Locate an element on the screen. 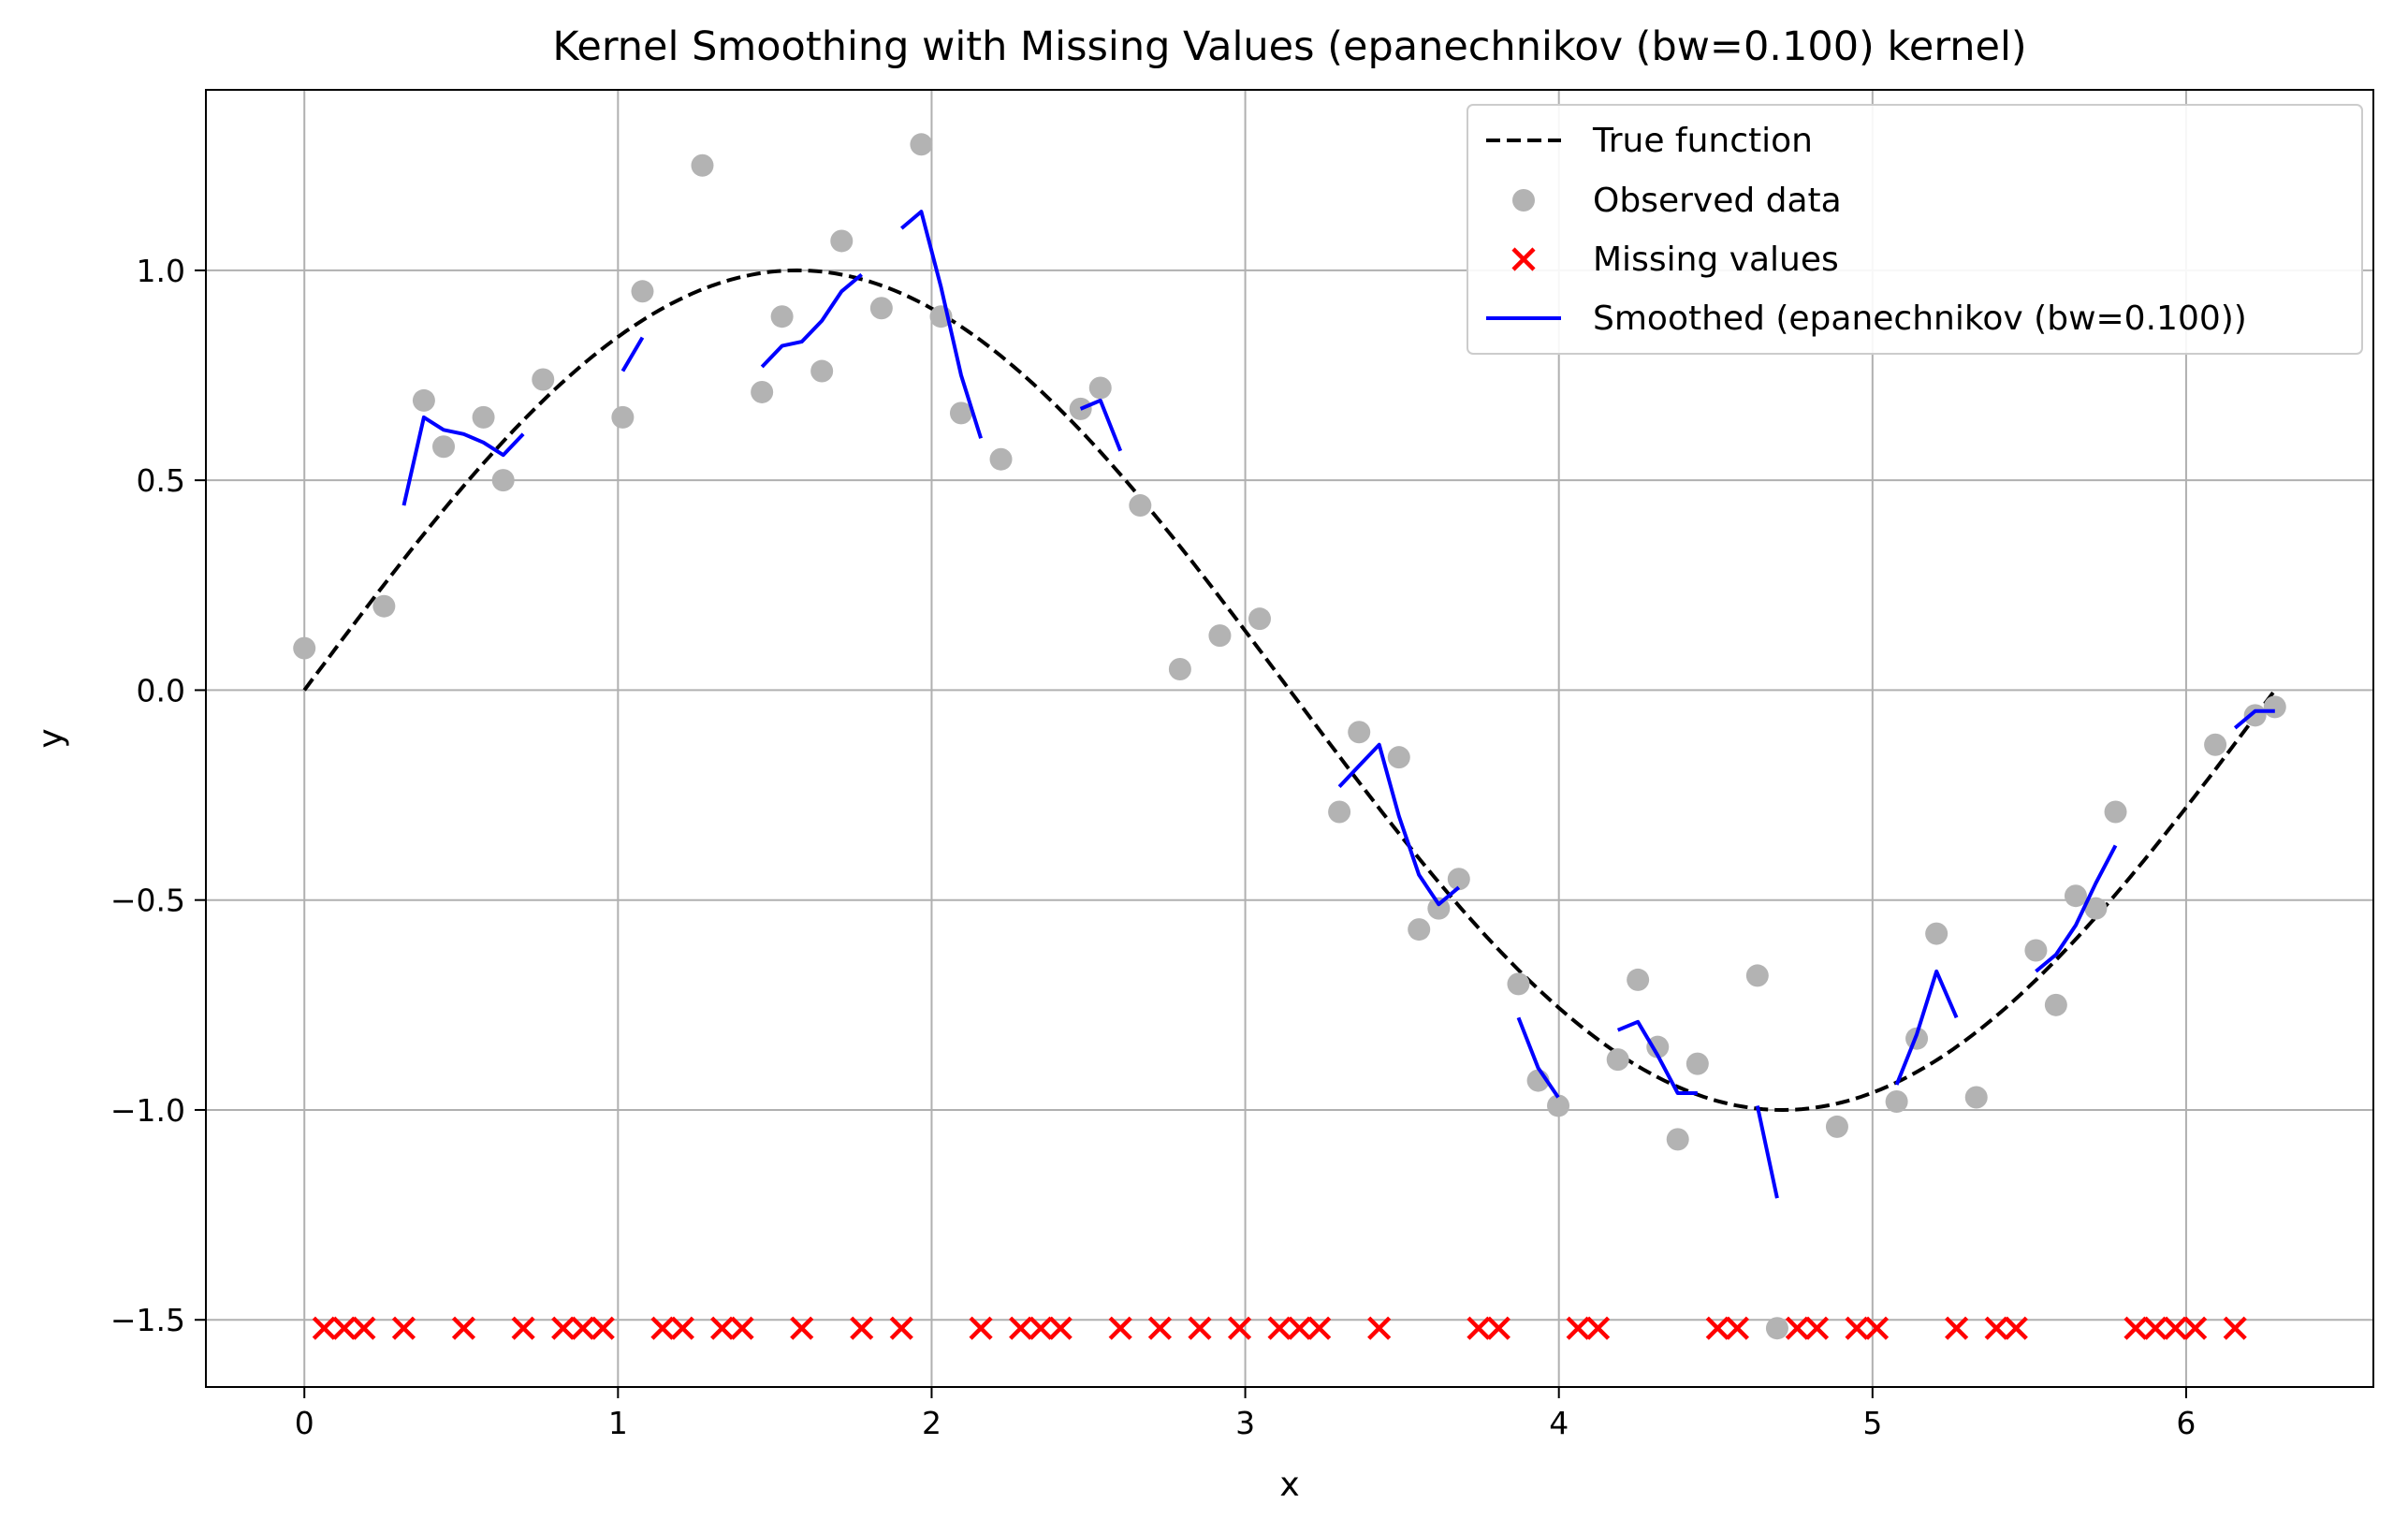  y-tick-label: 0.5 is located at coordinates (161, 481).